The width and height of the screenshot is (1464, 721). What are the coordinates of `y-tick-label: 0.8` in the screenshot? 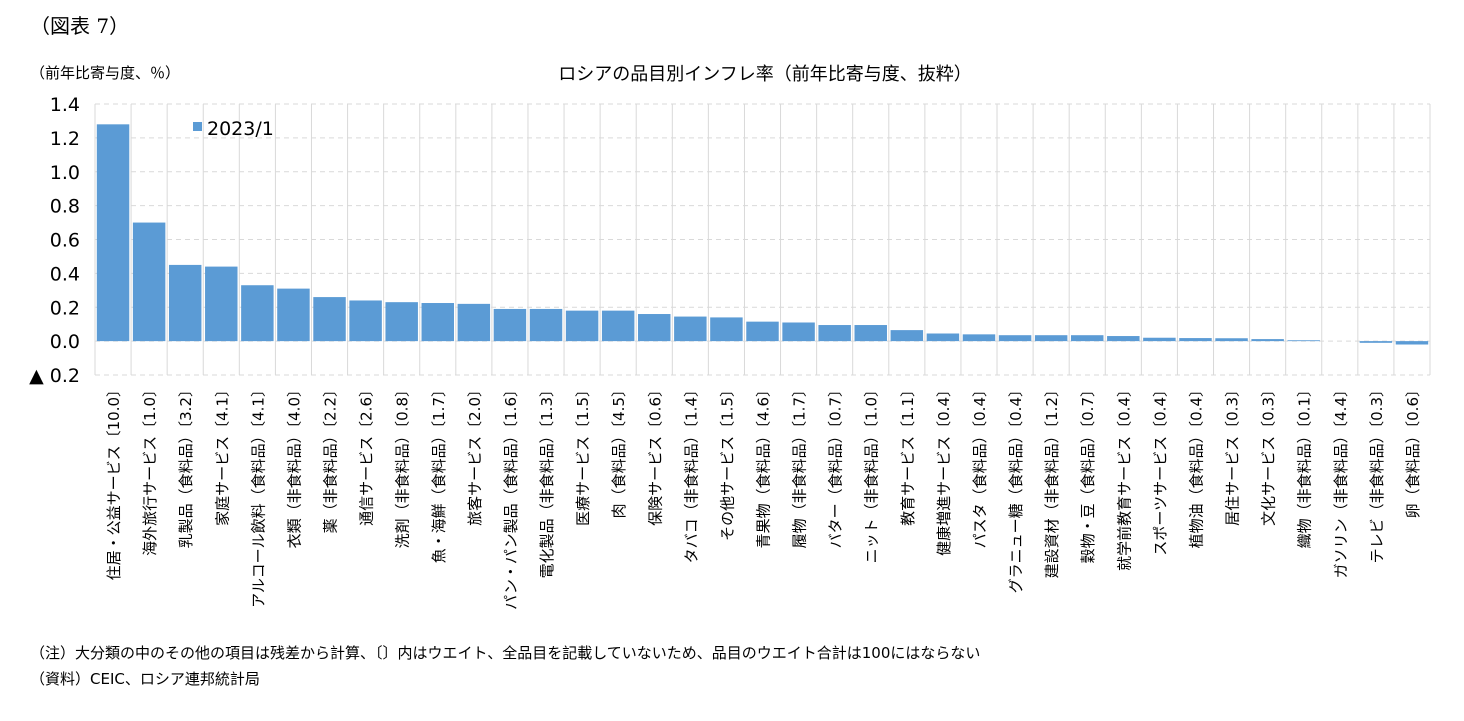 It's located at (65, 207).